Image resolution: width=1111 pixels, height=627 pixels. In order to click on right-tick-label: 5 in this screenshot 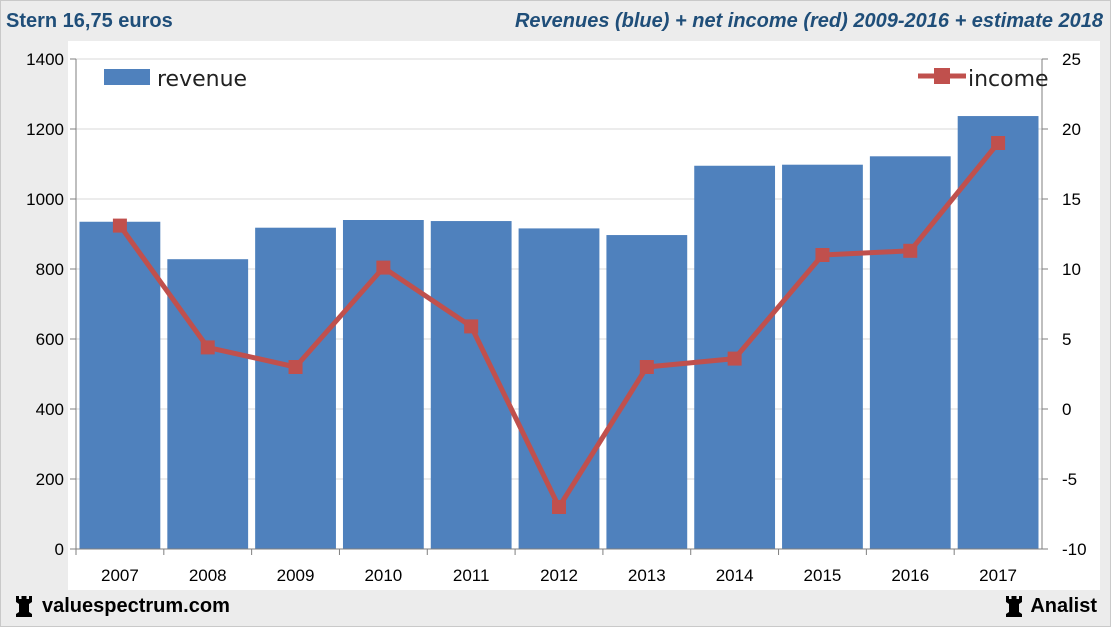, I will do `click(1066, 339)`.